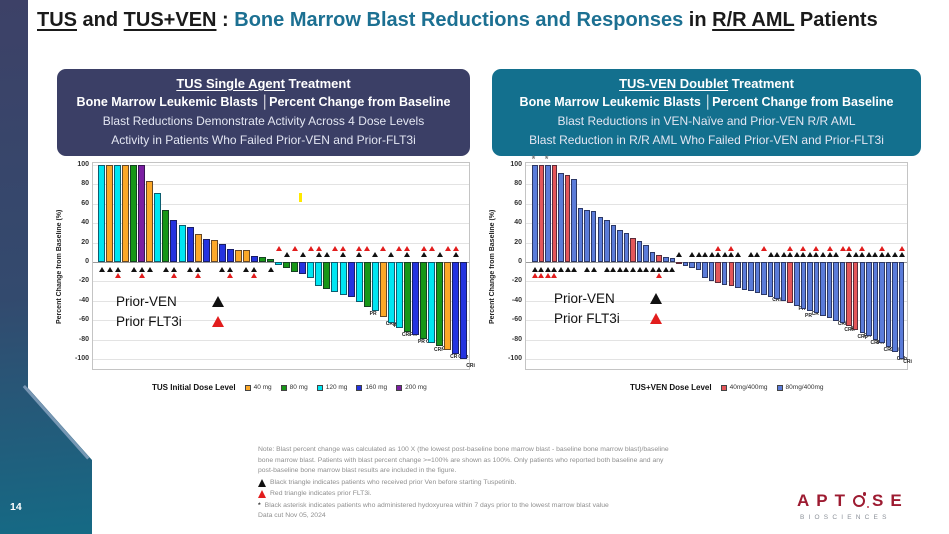 The height and width of the screenshot is (534, 949). I want to click on dose-legend-label: 200 mg, so click(416, 387).